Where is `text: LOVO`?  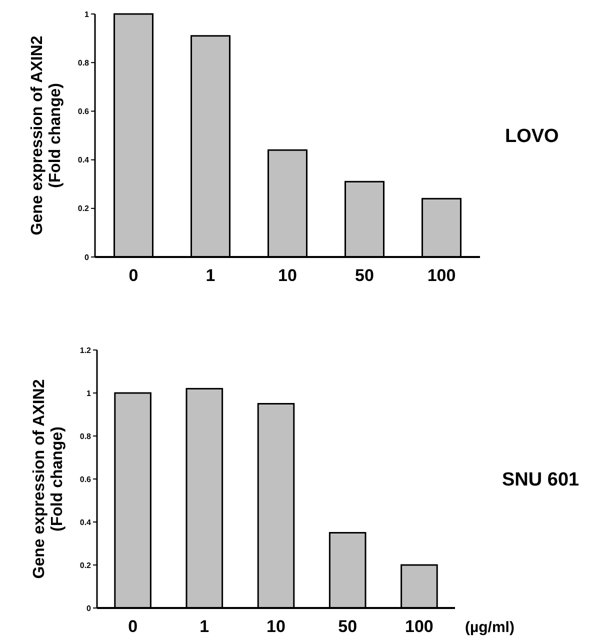
text: LOVO is located at coordinates (532, 137).